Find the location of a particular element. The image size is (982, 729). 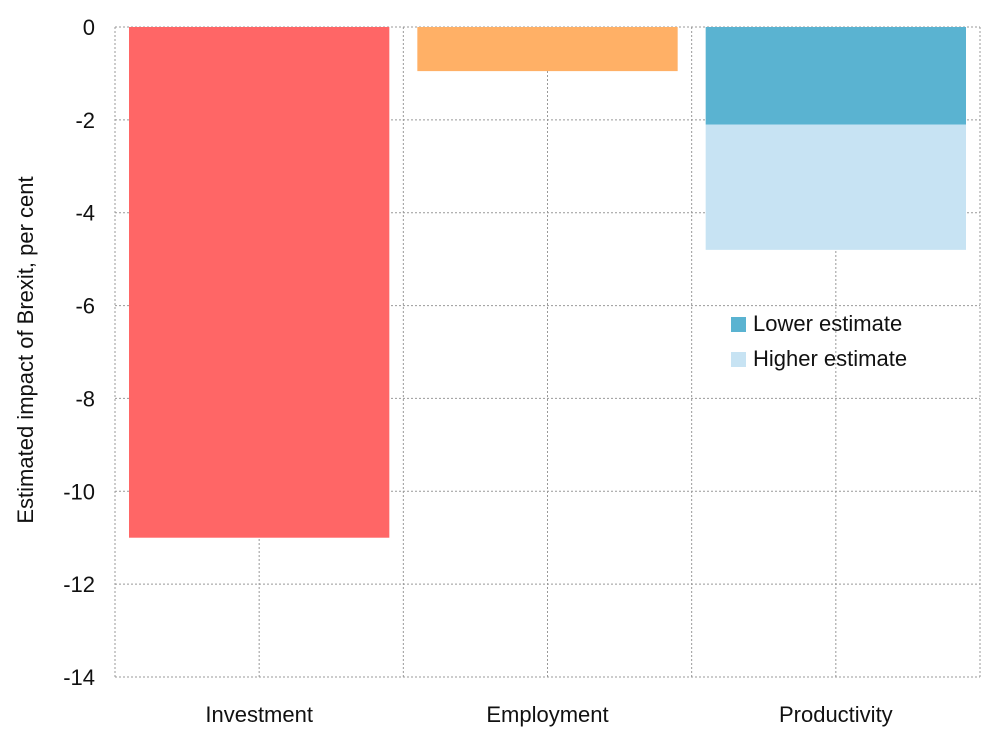

bar-productivity-higher-estimate is located at coordinates (835, 187).